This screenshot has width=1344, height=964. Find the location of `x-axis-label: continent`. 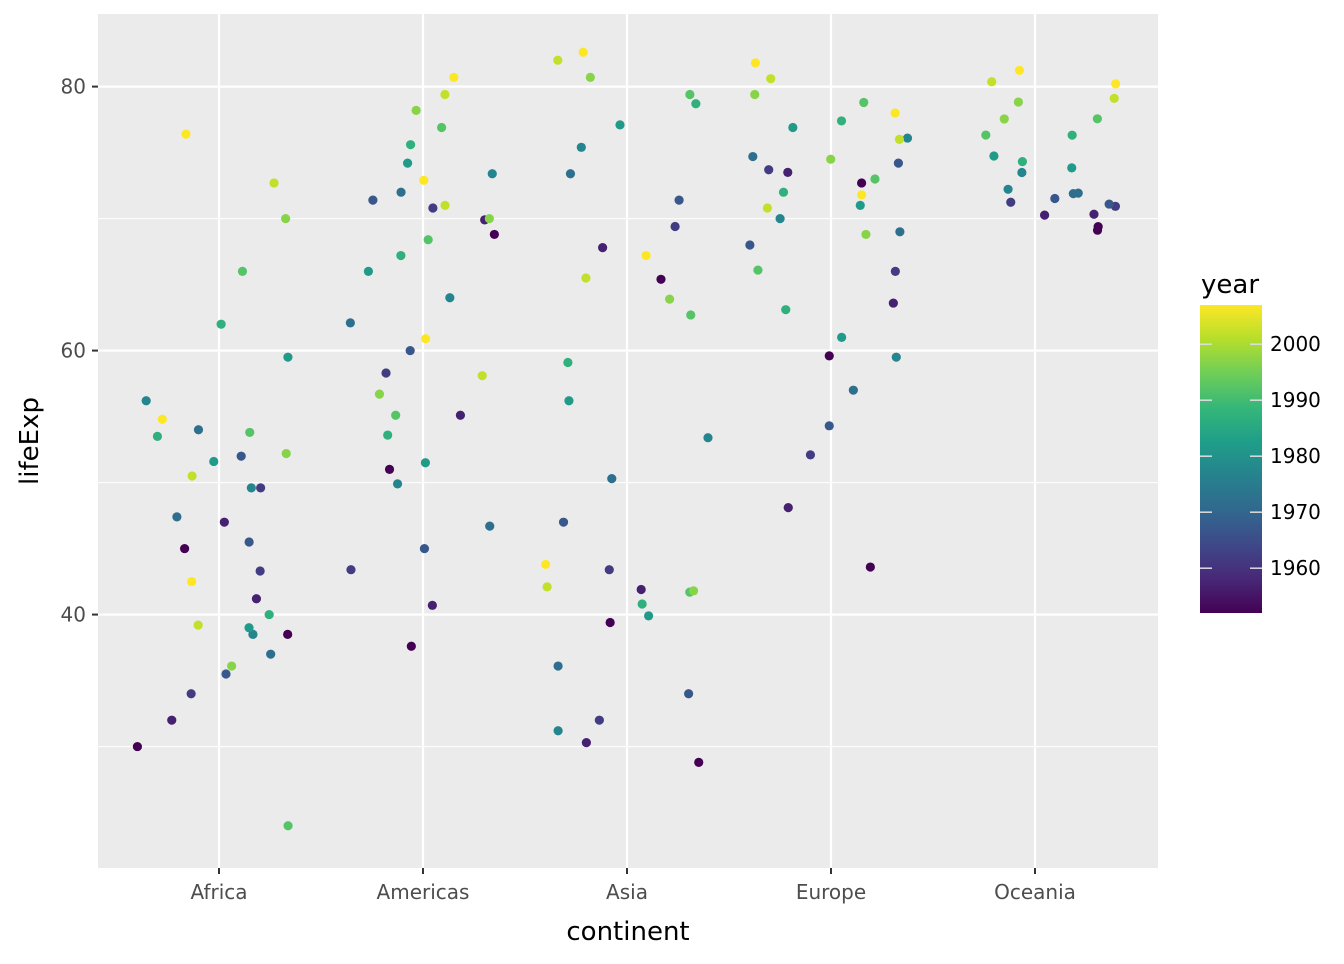

x-axis-label: continent is located at coordinates (627, 932).